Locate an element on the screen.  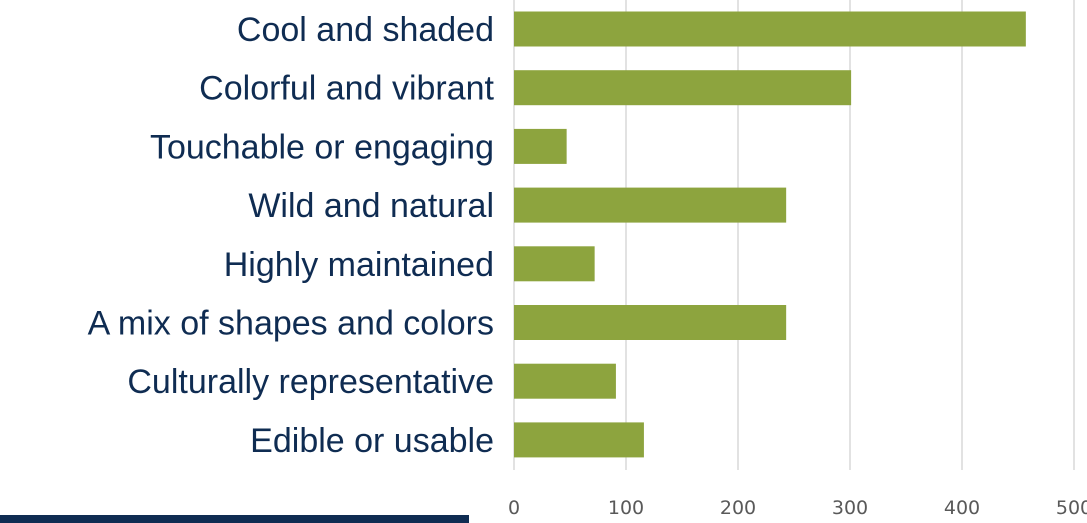
x-tick-label-500: 500 is located at coordinates (1071, 508).